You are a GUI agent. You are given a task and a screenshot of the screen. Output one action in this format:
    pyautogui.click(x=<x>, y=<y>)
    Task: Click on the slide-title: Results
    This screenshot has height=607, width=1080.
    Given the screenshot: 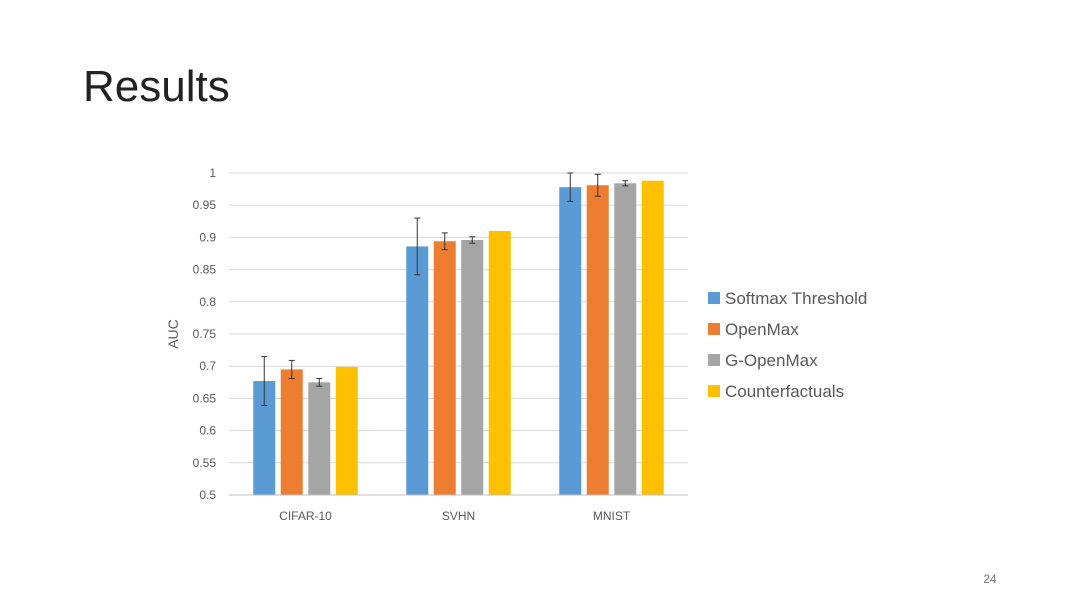 What is the action you would take?
    pyautogui.click(x=156, y=86)
    